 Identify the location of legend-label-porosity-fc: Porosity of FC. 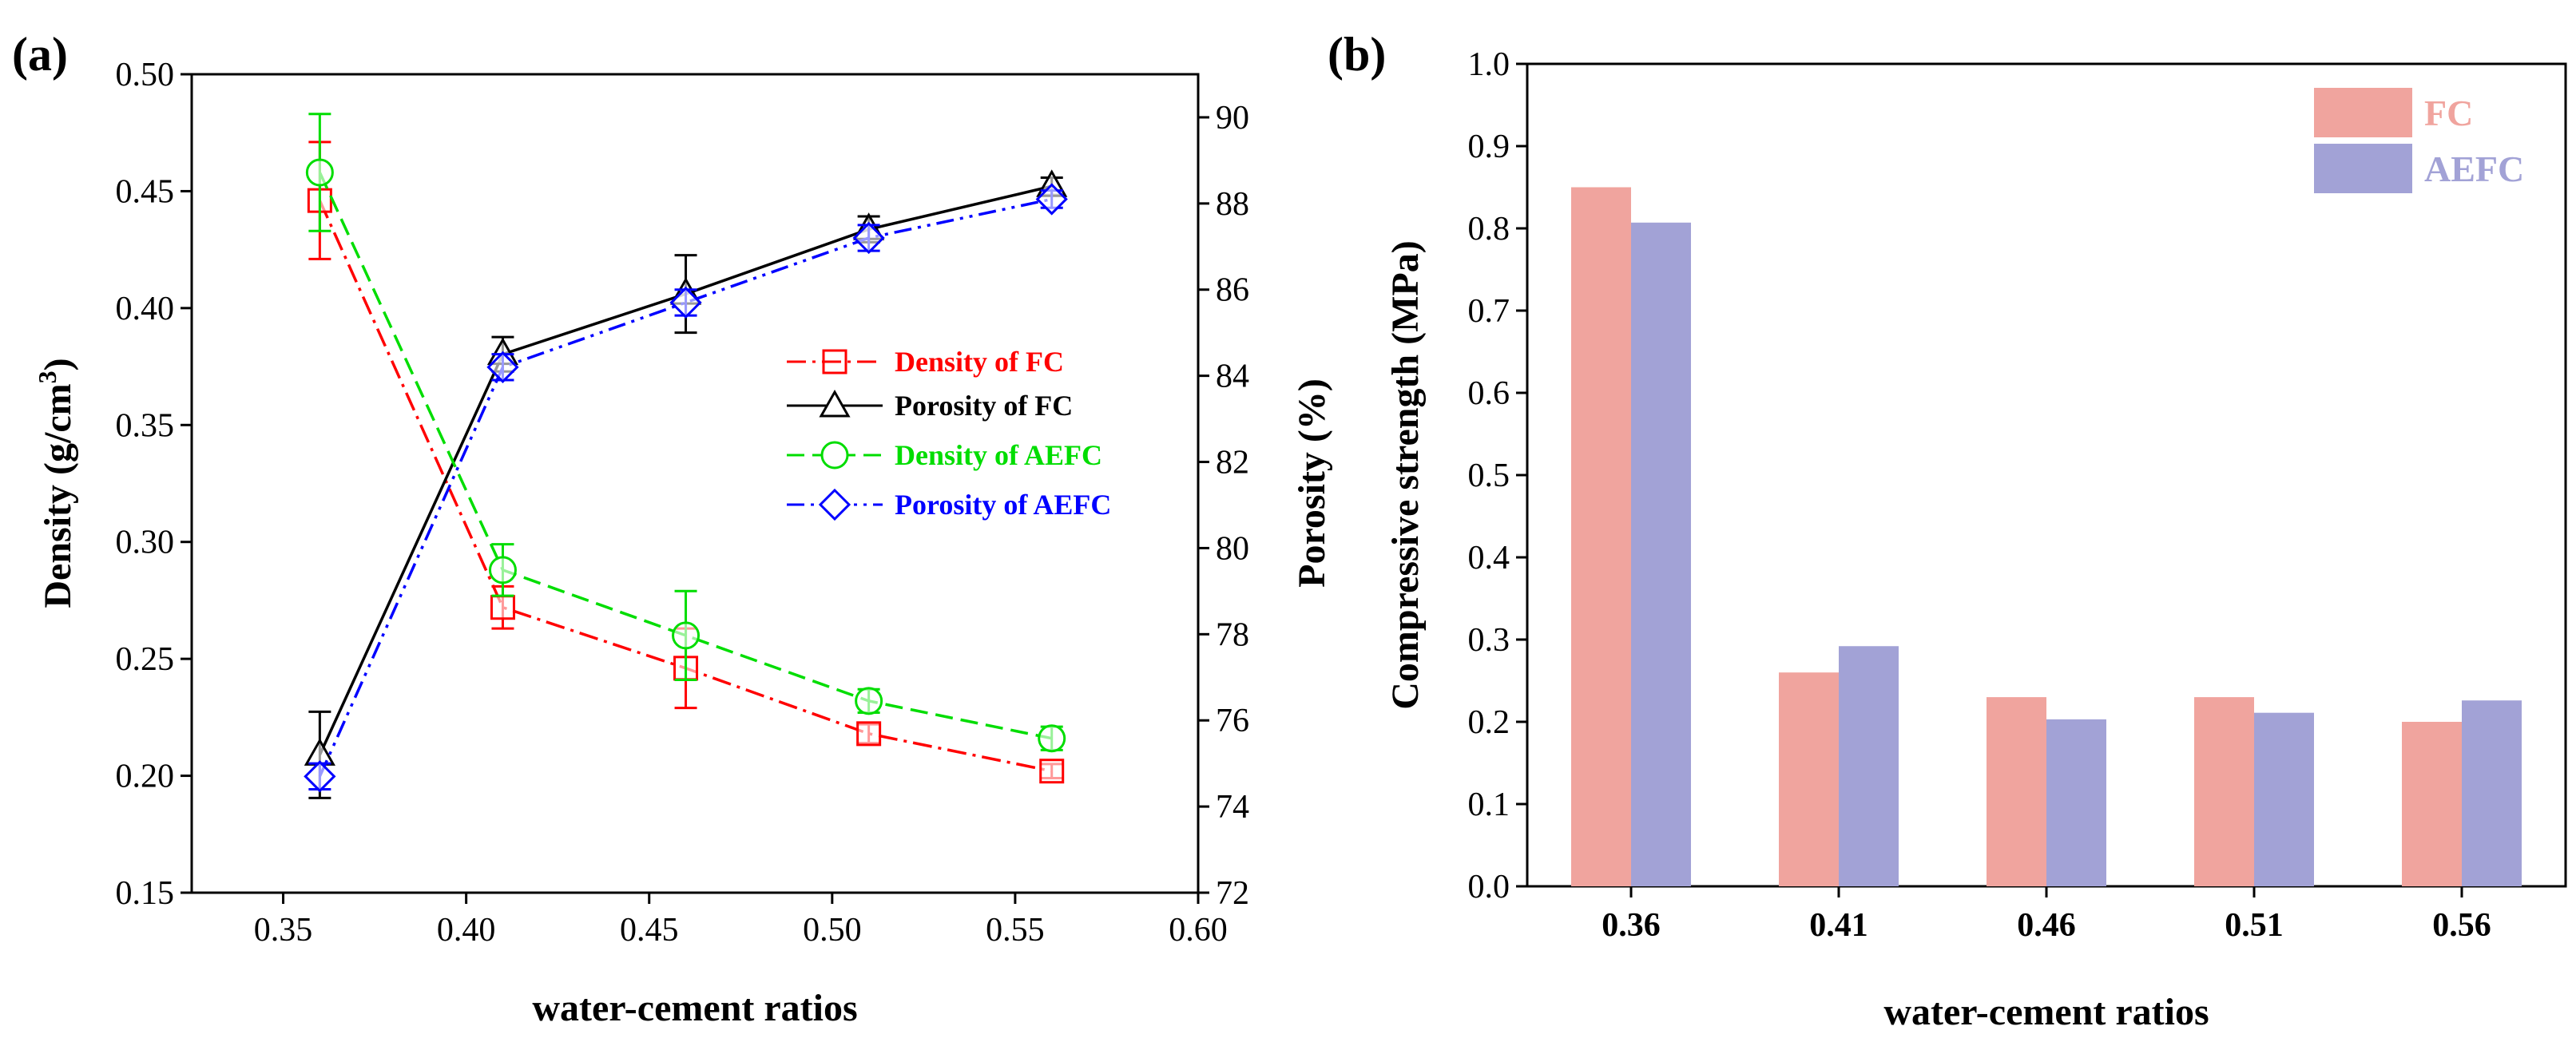
(984, 406).